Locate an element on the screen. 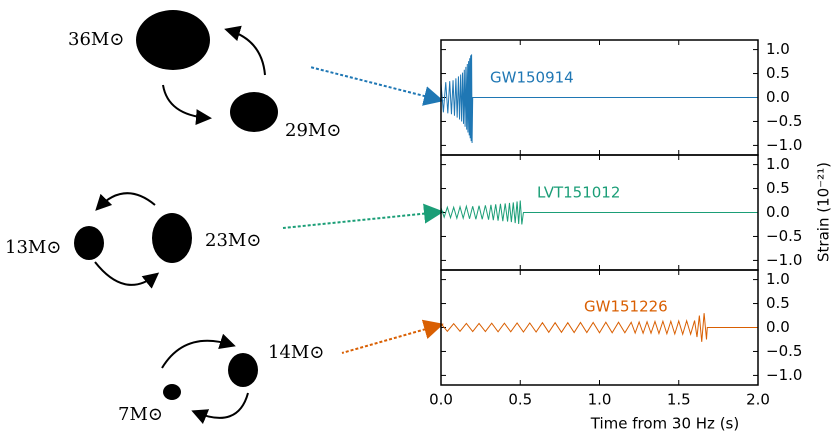  x-tick-label: 2.0 is located at coordinates (758, 400).